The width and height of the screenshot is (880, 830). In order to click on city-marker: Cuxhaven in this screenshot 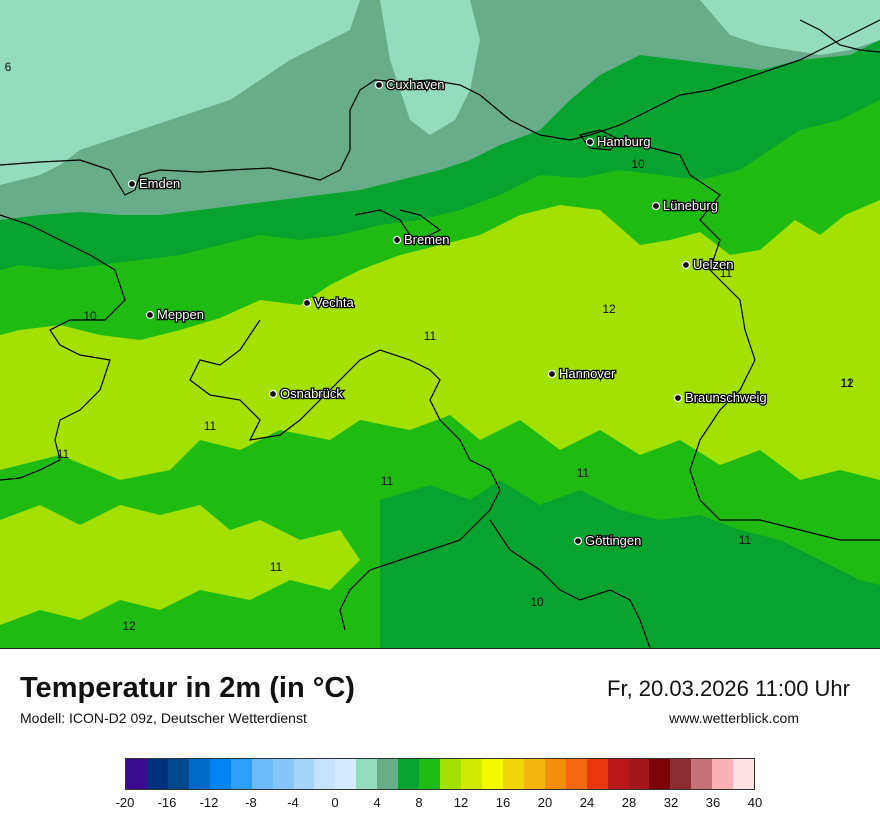, I will do `click(410, 84)`.